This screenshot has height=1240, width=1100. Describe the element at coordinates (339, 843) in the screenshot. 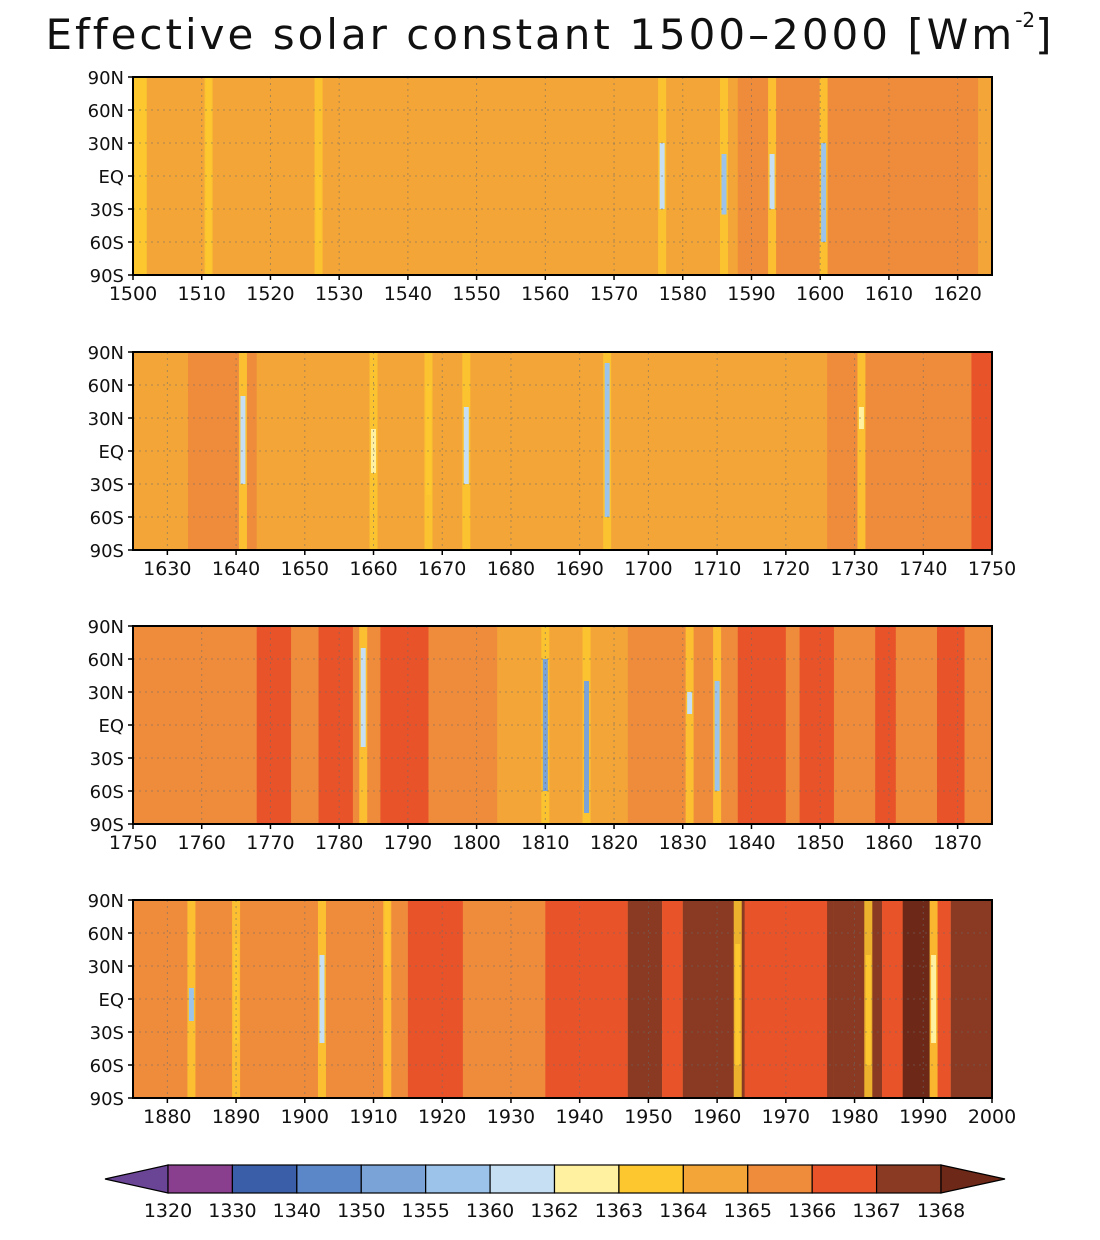

I see `x-tick-label: 1780` at that location.